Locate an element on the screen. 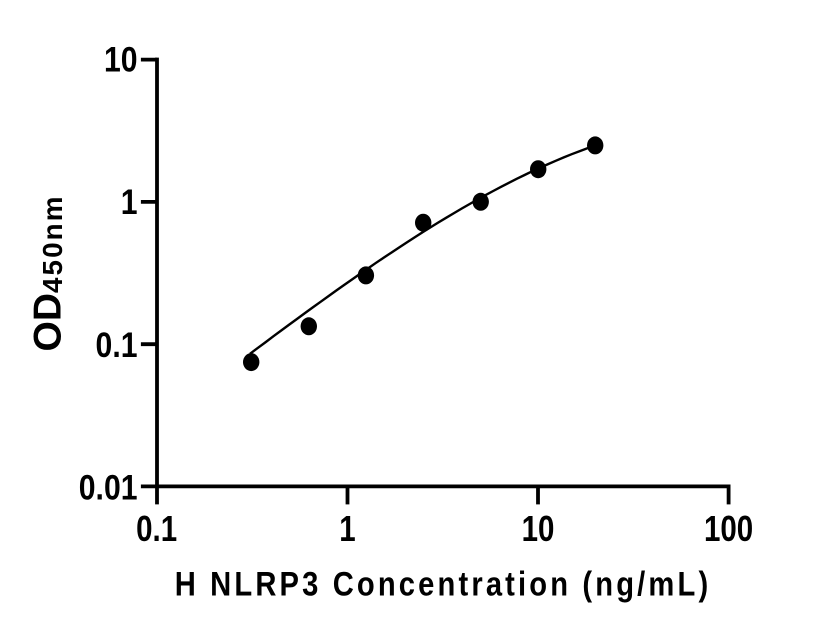 The height and width of the screenshot is (640, 816). svg-text: H NLRP3 Concentration (ng/mL) is located at coordinates (443, 583).